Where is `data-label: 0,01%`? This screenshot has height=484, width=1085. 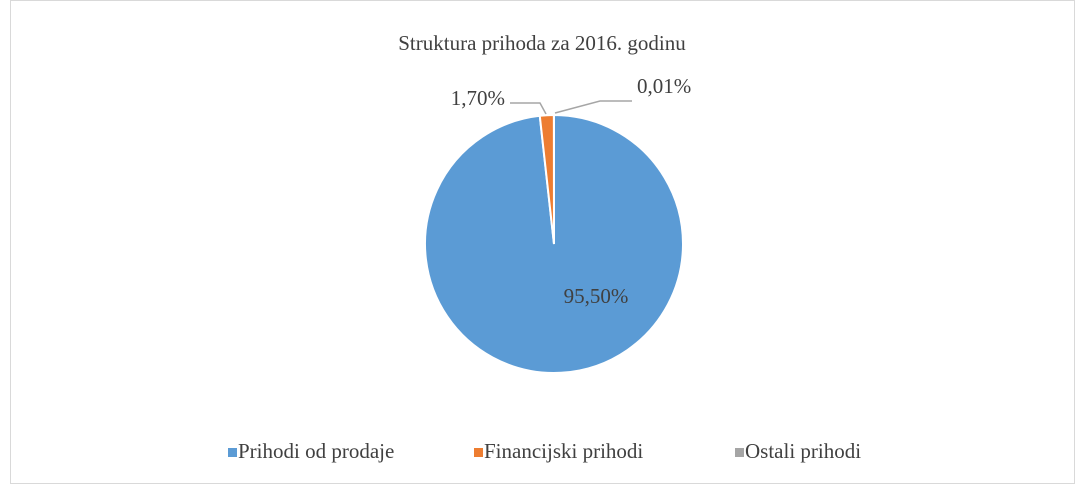 data-label: 0,01% is located at coordinates (664, 86).